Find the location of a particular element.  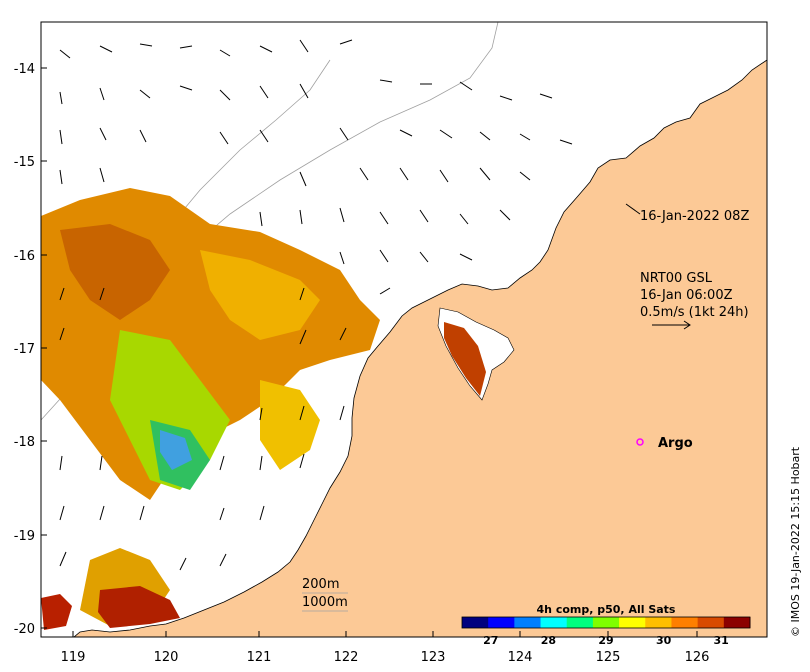

colorbar is located at coordinates (606, 622).